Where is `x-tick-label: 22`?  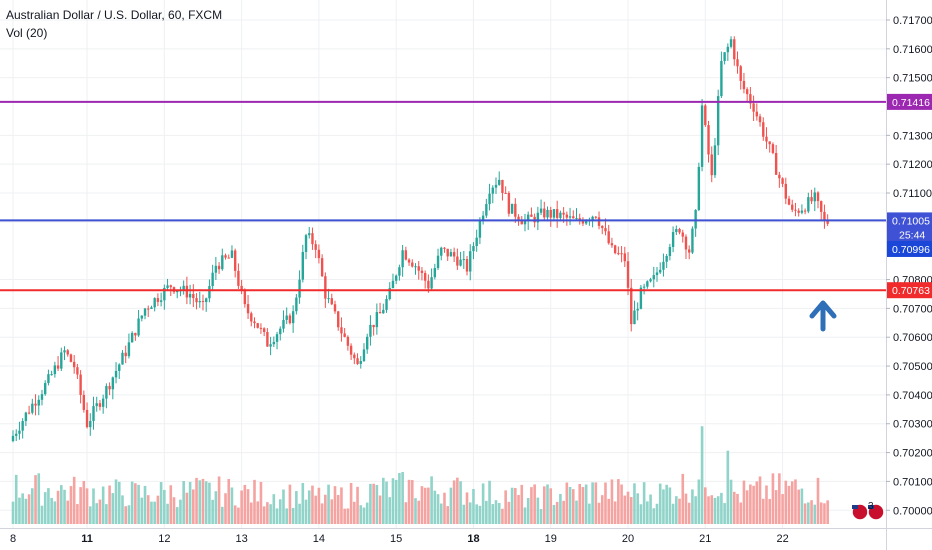
x-tick-label: 22 is located at coordinates (782, 539).